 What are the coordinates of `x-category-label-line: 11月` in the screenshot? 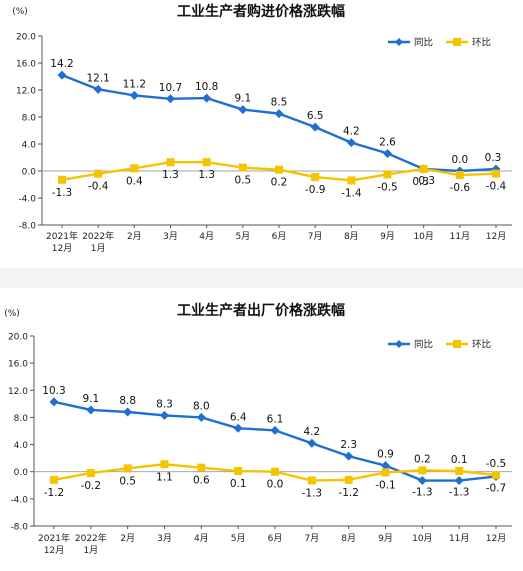 It's located at (460, 236).